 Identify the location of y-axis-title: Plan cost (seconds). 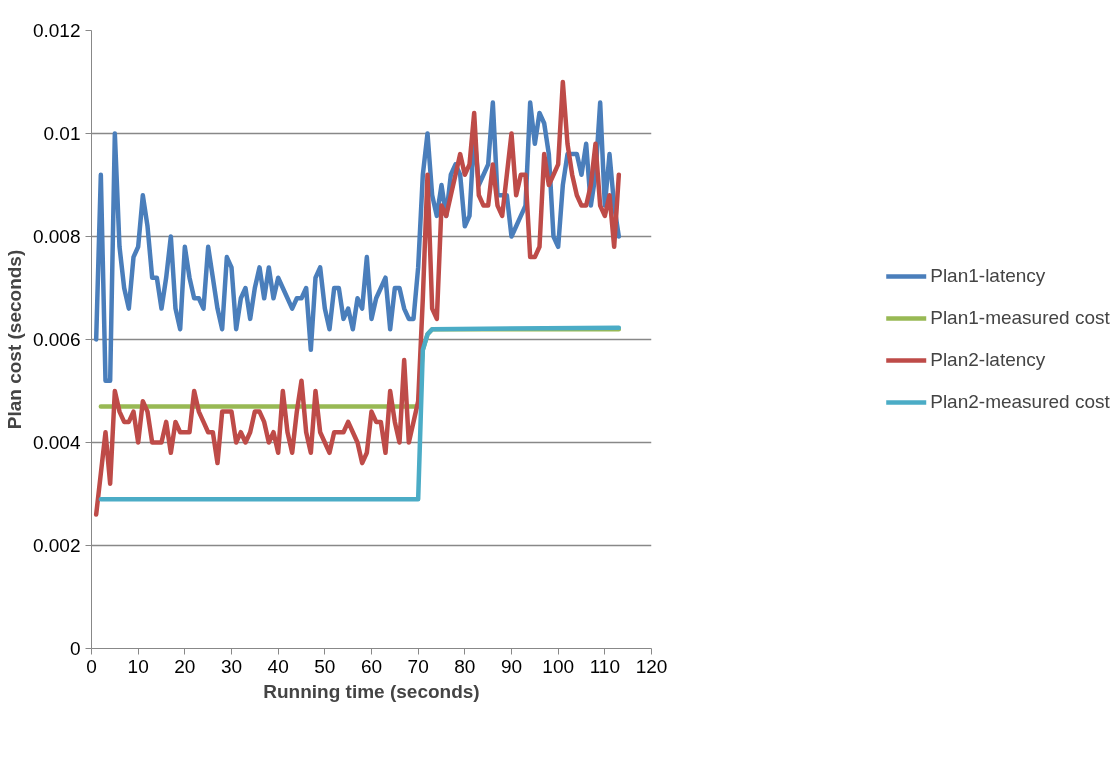
(14, 339).